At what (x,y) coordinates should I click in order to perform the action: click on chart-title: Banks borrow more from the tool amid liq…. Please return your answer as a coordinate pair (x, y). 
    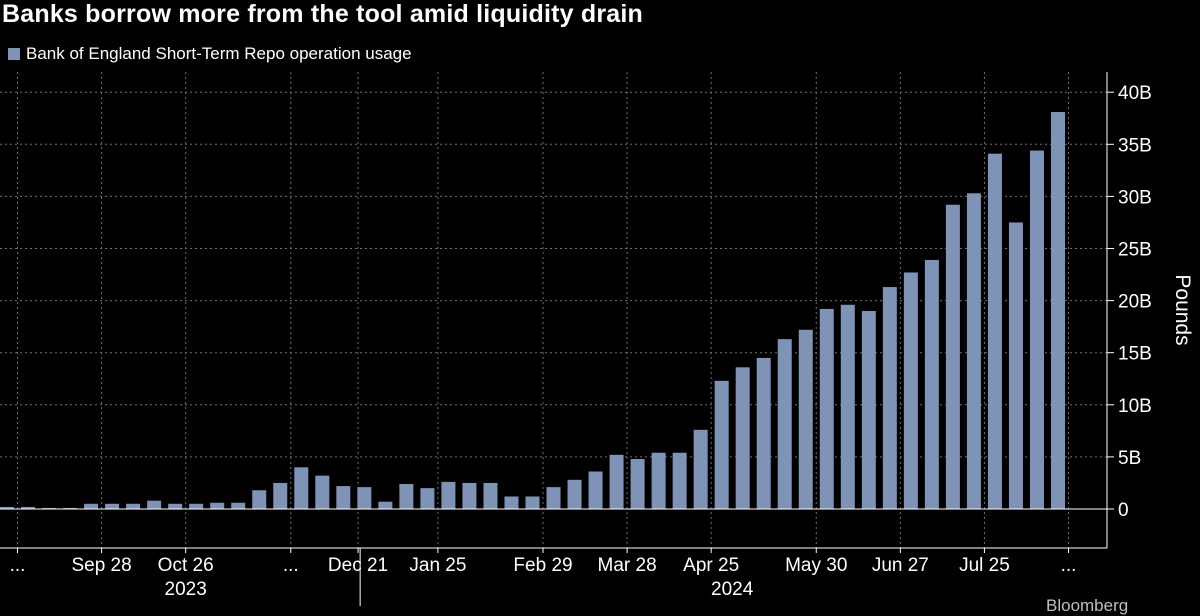
    Looking at the image, I should click on (323, 14).